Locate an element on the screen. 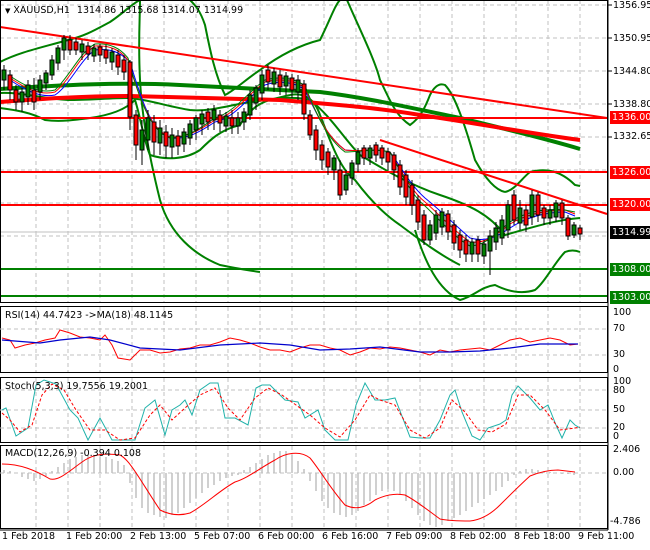 The width and height of the screenshot is (650, 550). current-price-badge: 1314.99 is located at coordinates (630, 232).